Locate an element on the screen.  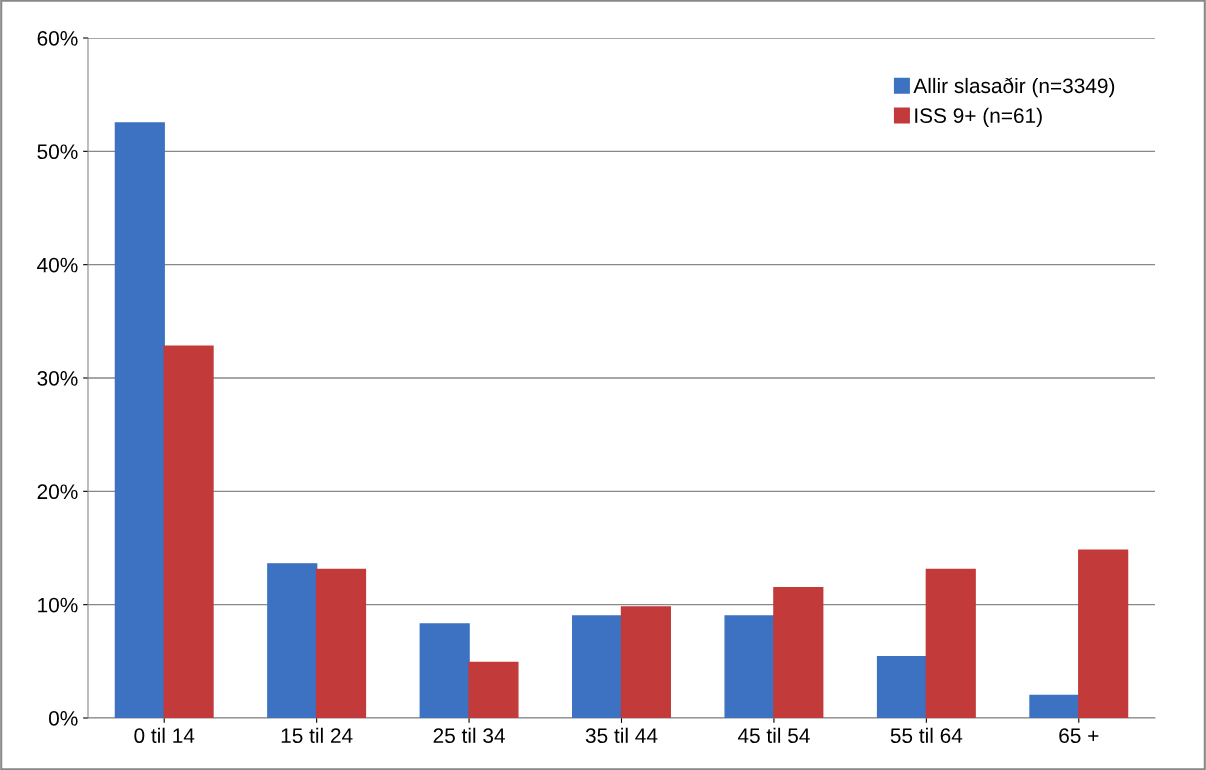
y-tick-label: 40% is located at coordinates (57, 265).